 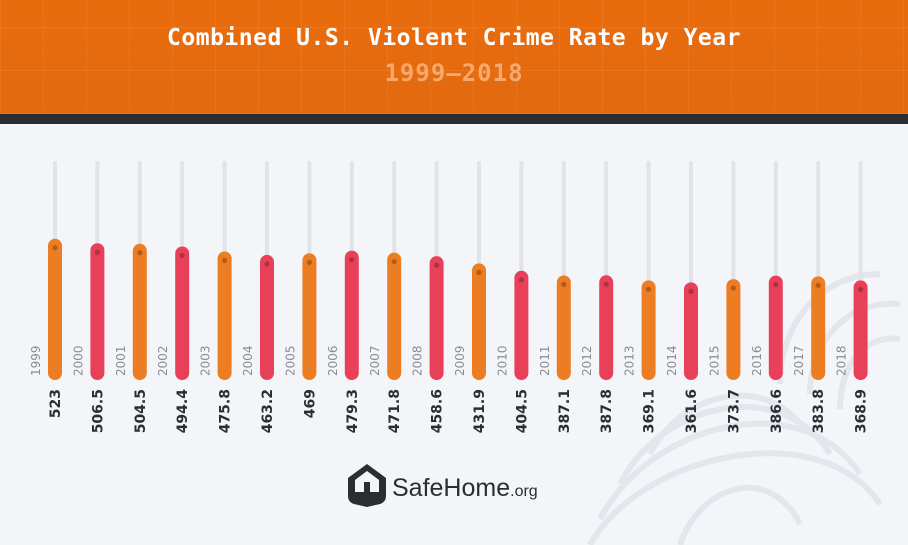 What do you see at coordinates (672, 360) in the screenshot?
I see `year-label: 2014` at bounding box center [672, 360].